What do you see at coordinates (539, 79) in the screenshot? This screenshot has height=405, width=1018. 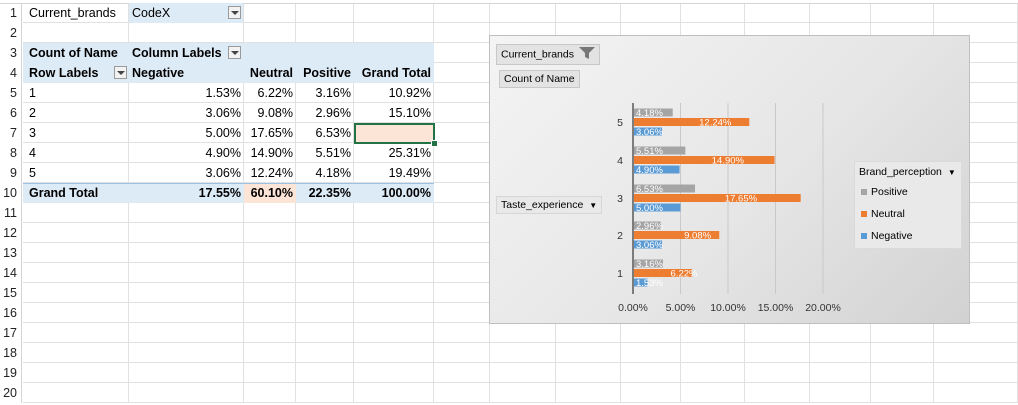 I see `chart-value-button: Count of Name` at bounding box center [539, 79].